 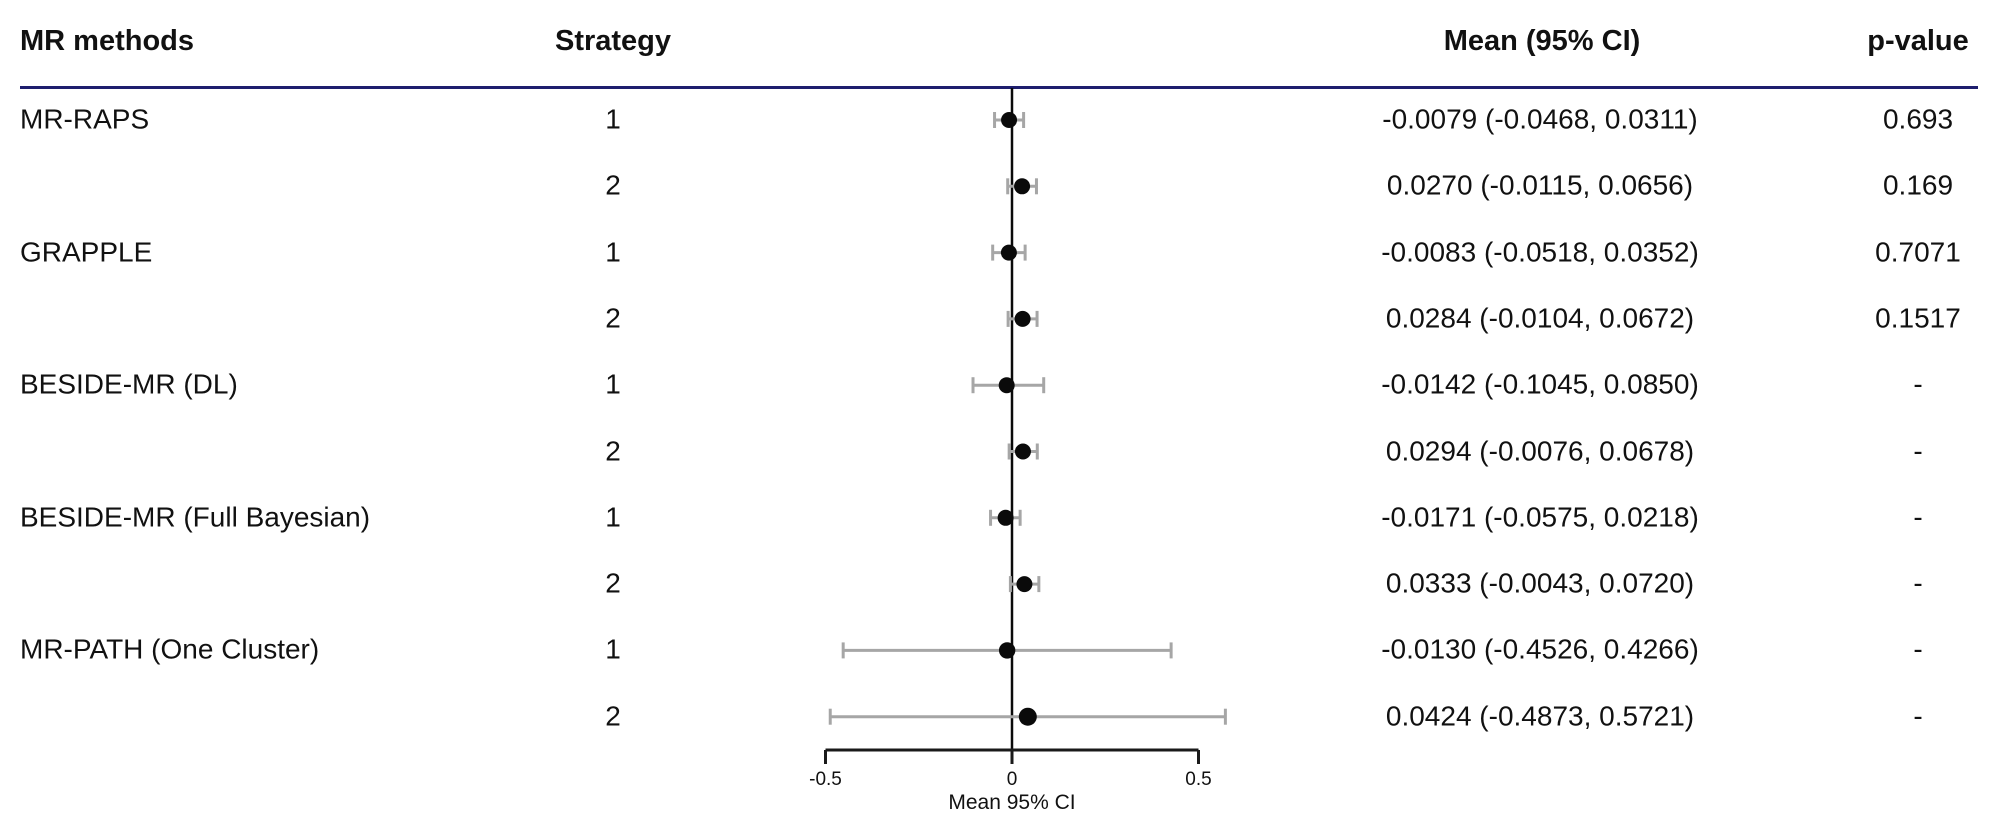 What do you see at coordinates (85, 119) in the screenshot?
I see `method-label: MR-RAPS` at bounding box center [85, 119].